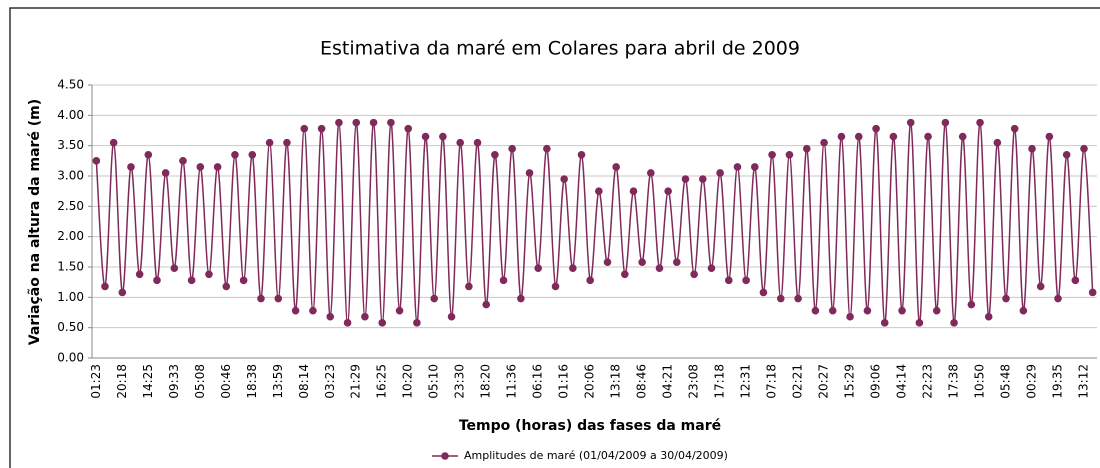 This screenshot has width=1100, height=468. What do you see at coordinates (616, 381) in the screenshot?
I see `x-tick-label: 13:18` at bounding box center [616, 381].